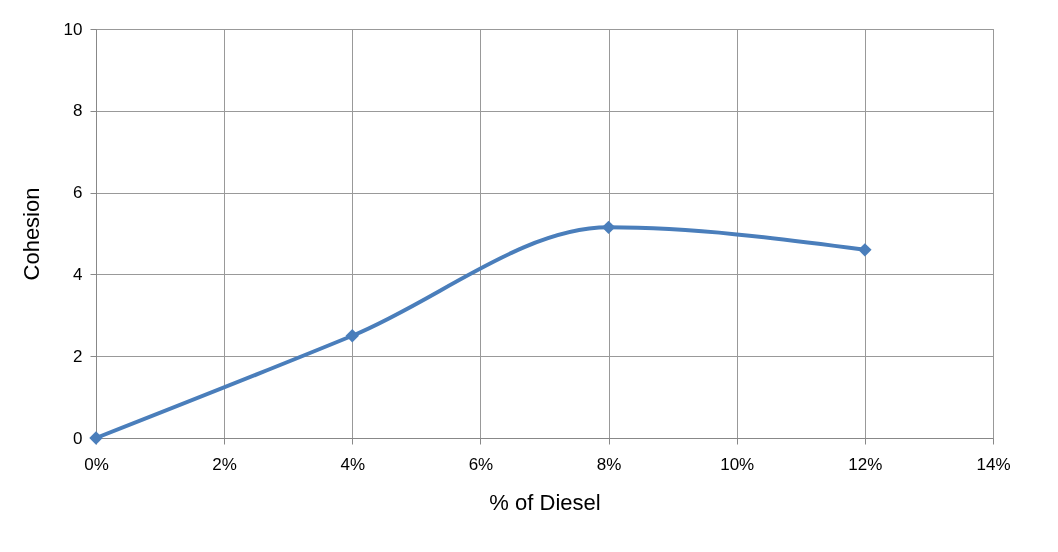  What do you see at coordinates (993, 464) in the screenshot?
I see `x-tick-label: 14%` at bounding box center [993, 464].